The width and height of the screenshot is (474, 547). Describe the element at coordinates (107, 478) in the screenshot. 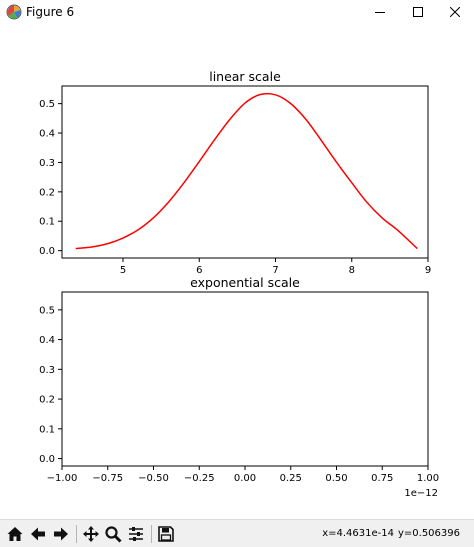

I see `x-tick-label: −0.75` at that location.